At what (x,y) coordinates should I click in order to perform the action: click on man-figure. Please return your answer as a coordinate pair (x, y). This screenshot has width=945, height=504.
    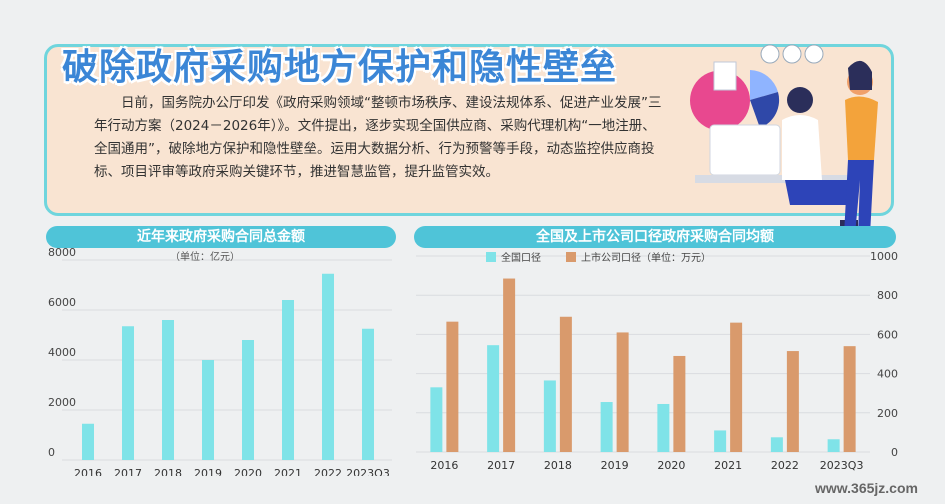
    Looking at the image, I should click on (800, 100).